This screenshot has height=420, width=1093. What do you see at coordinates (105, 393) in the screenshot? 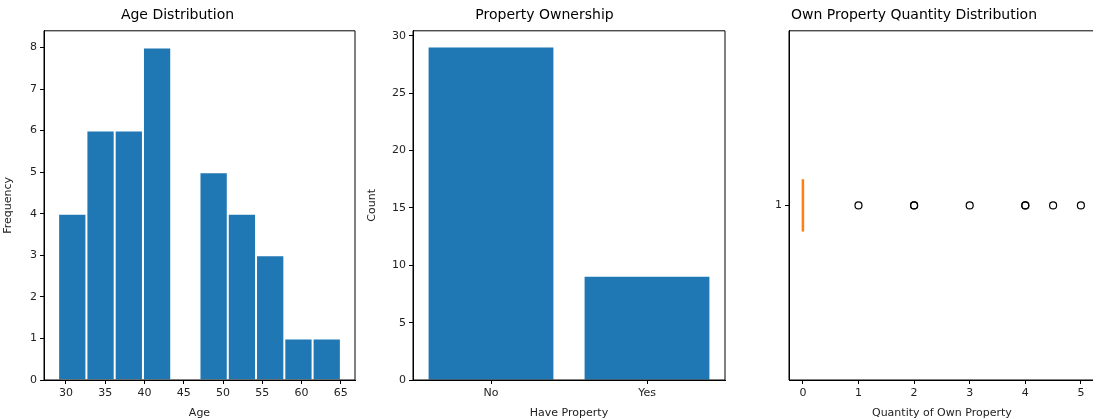
I see `x-tick-label: 35` at bounding box center [105, 393].